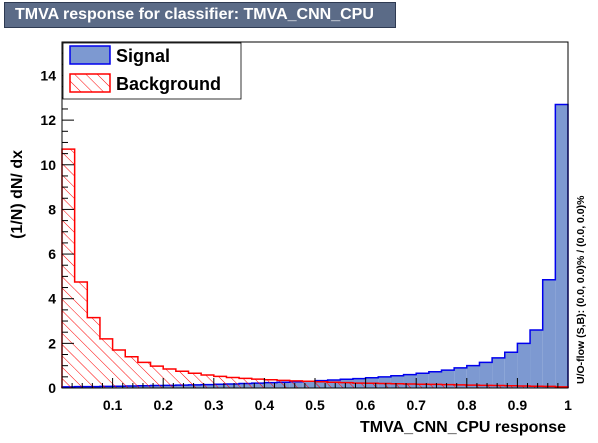  I want to click on y-axis: 0 2 4 6 8 10 12 14, so click(57, 224).